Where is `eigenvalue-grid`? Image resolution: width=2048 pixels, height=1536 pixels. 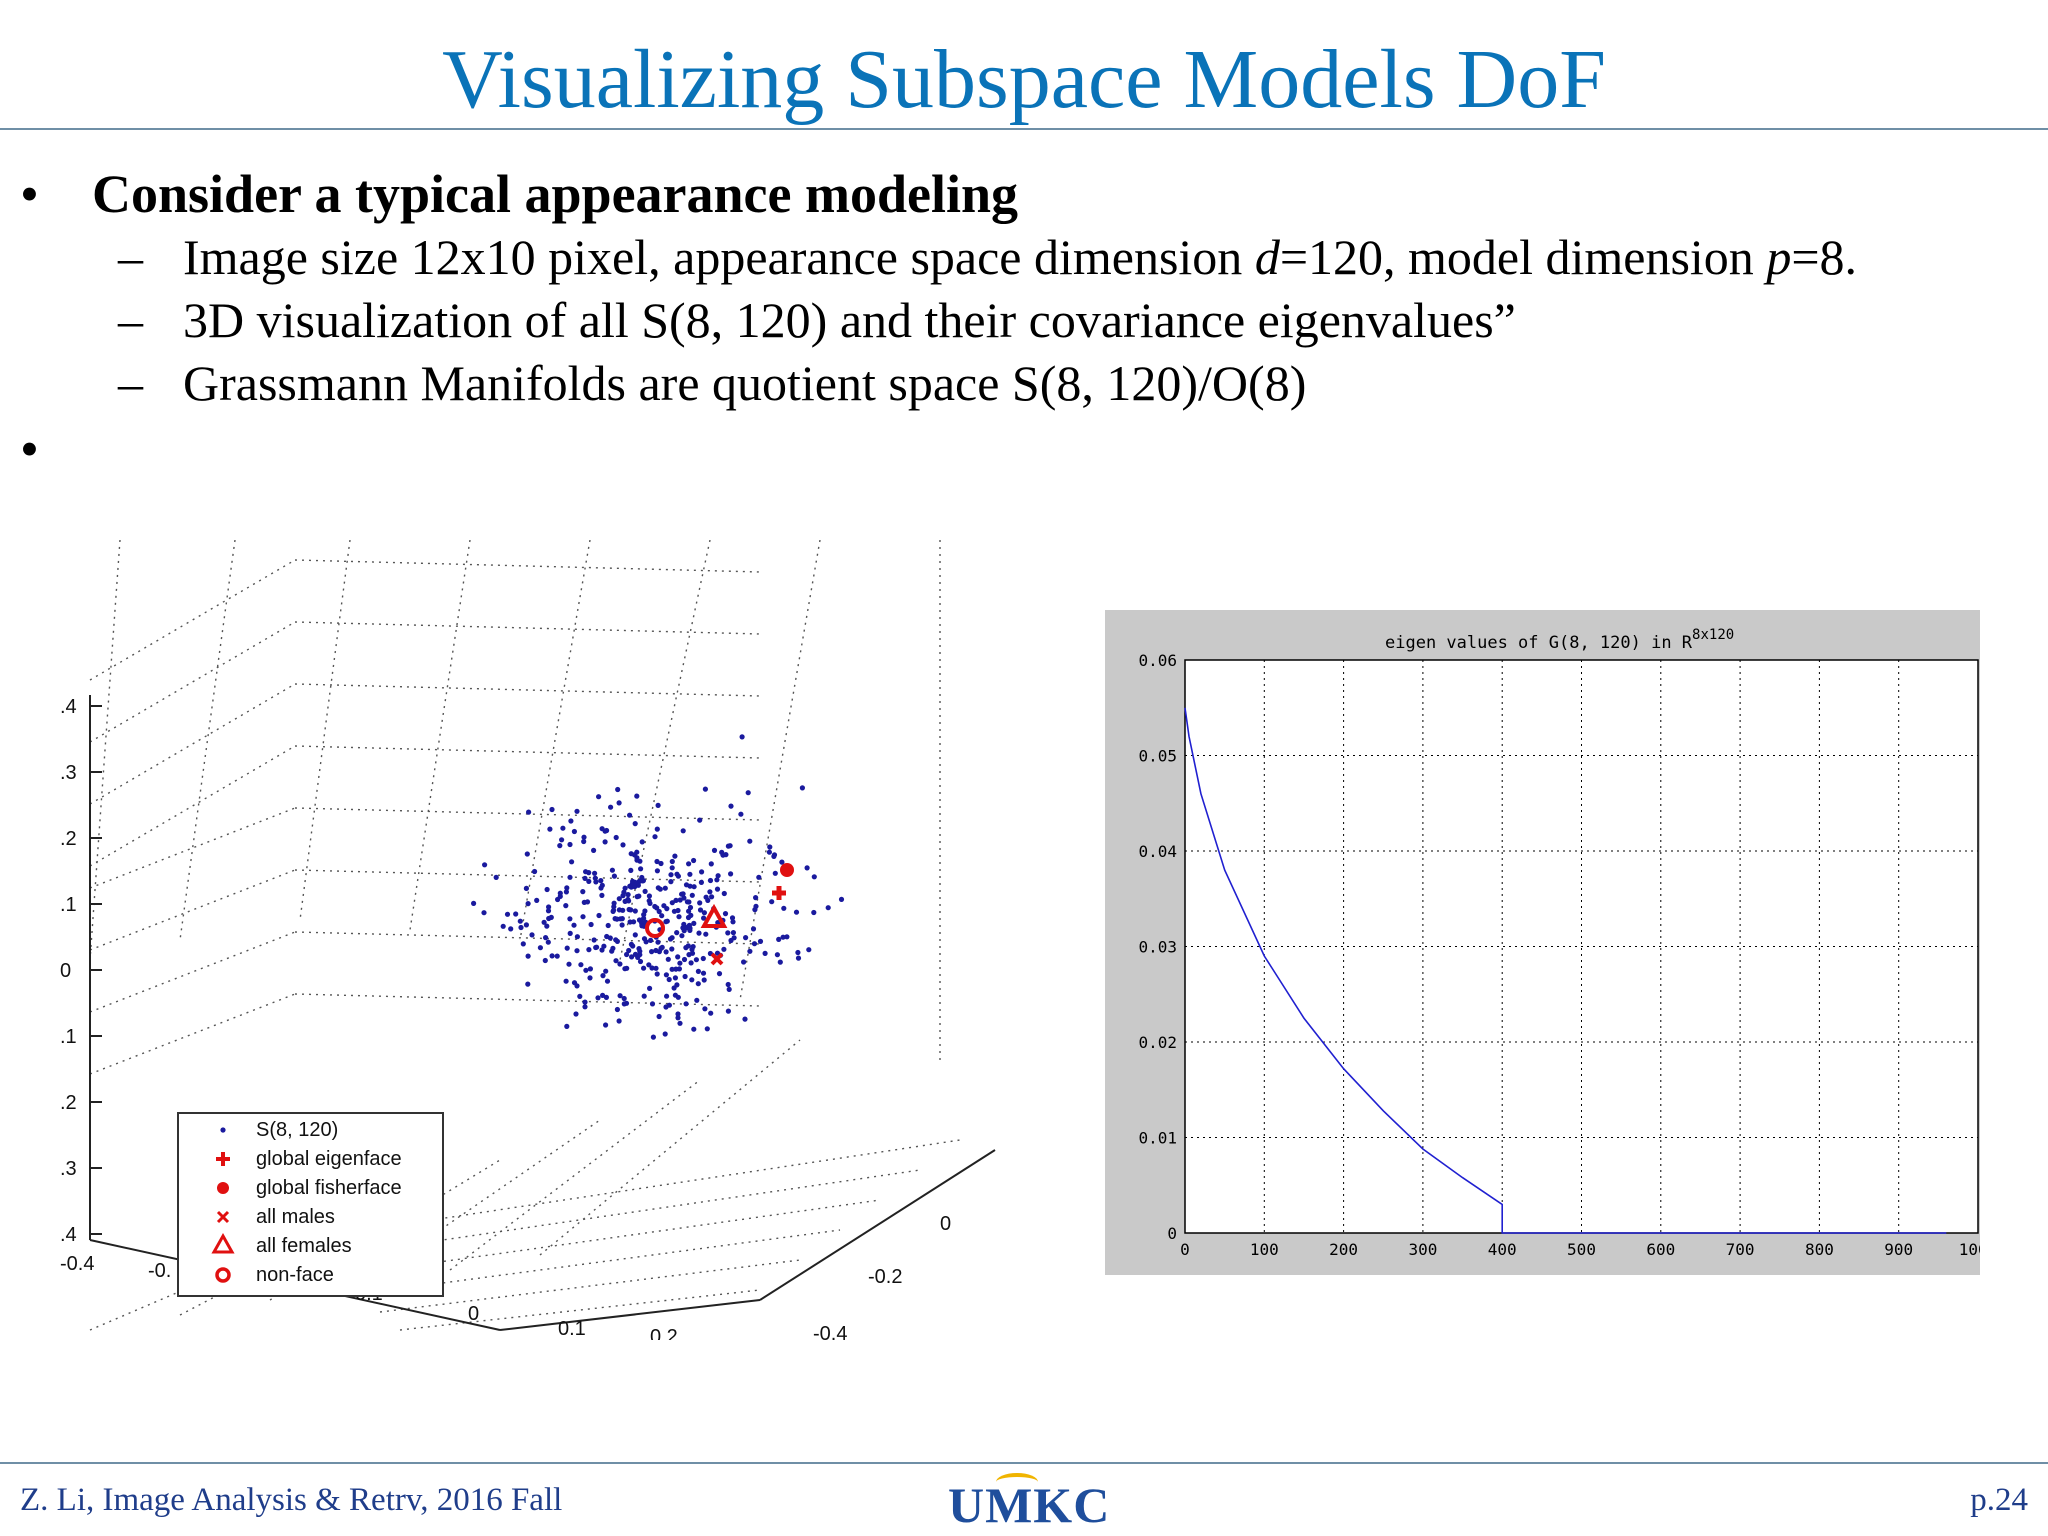
eigenvalue-grid is located at coordinates (1581, 946).